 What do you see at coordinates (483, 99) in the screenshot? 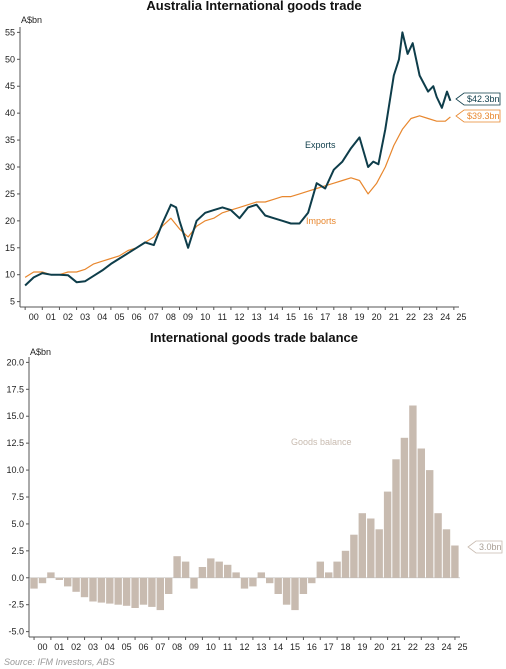
I see `exports-end-label: $42.3bn` at bounding box center [483, 99].